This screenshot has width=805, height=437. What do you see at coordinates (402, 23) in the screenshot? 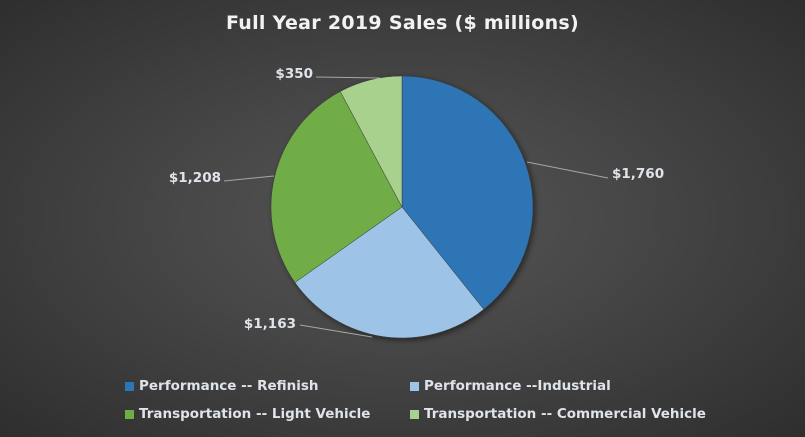
I see `chart-title: Full Year 2019 Sales ($ millions)` at bounding box center [402, 23].